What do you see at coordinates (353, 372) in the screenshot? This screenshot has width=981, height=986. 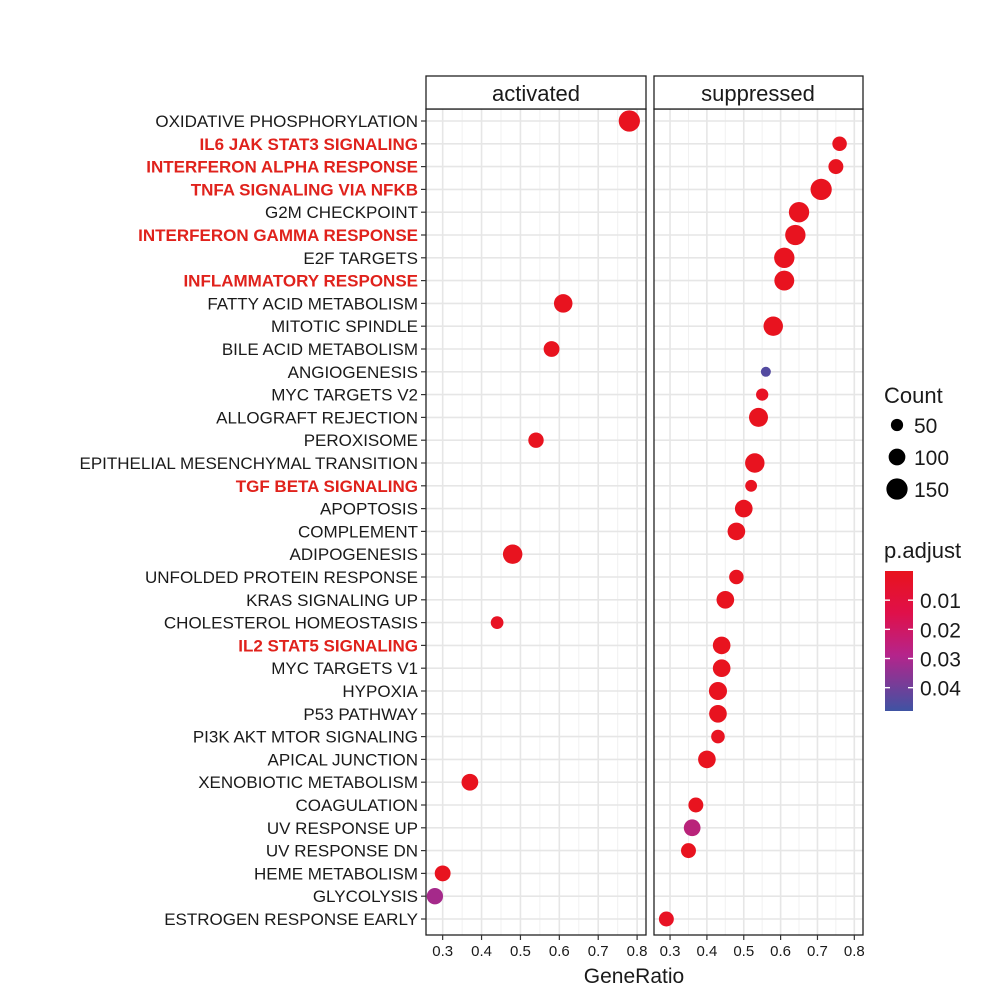 I see `term-label: ANGIOGENESIS` at bounding box center [353, 372].